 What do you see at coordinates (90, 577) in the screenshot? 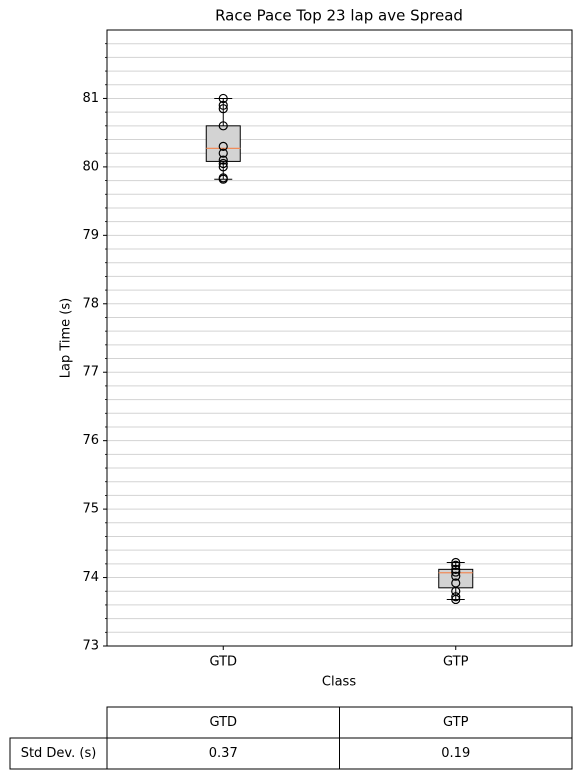
I see `y-tick-label: 74` at bounding box center [90, 577].